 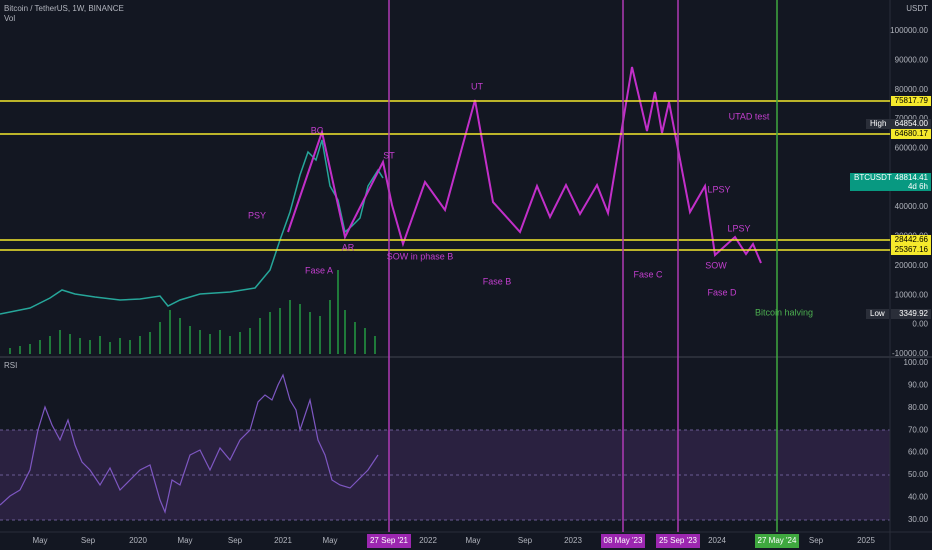 What do you see at coordinates (866, 540) in the screenshot?
I see `time-label: 2025` at bounding box center [866, 540].